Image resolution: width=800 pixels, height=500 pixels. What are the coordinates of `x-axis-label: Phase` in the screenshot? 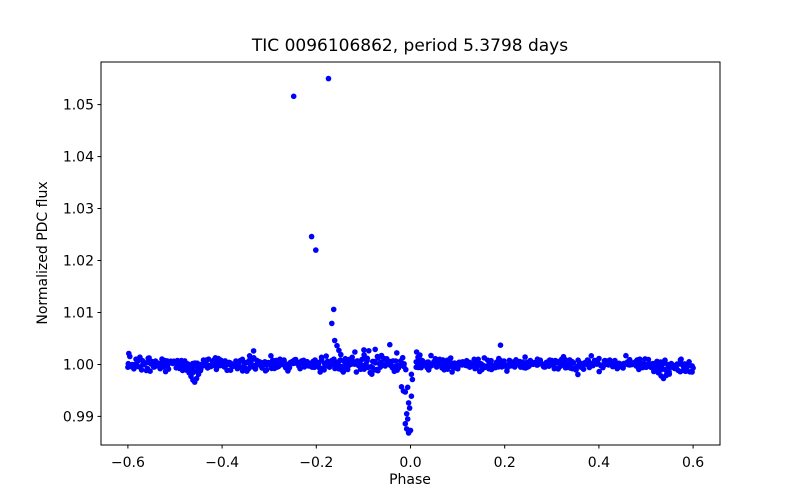 It's located at (410, 480).